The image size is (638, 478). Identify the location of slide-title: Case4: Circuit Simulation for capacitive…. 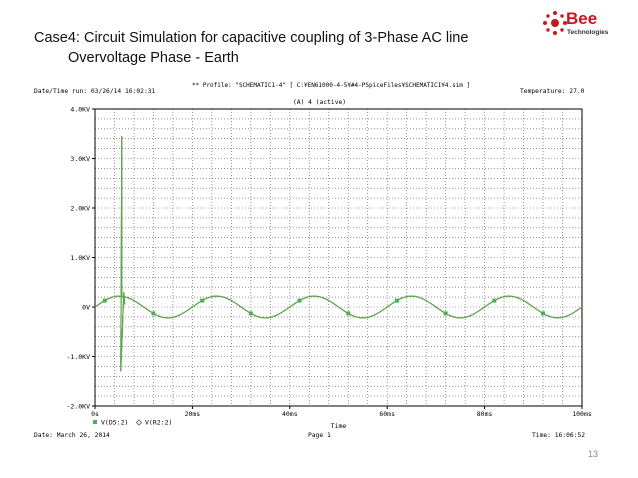
(251, 48).